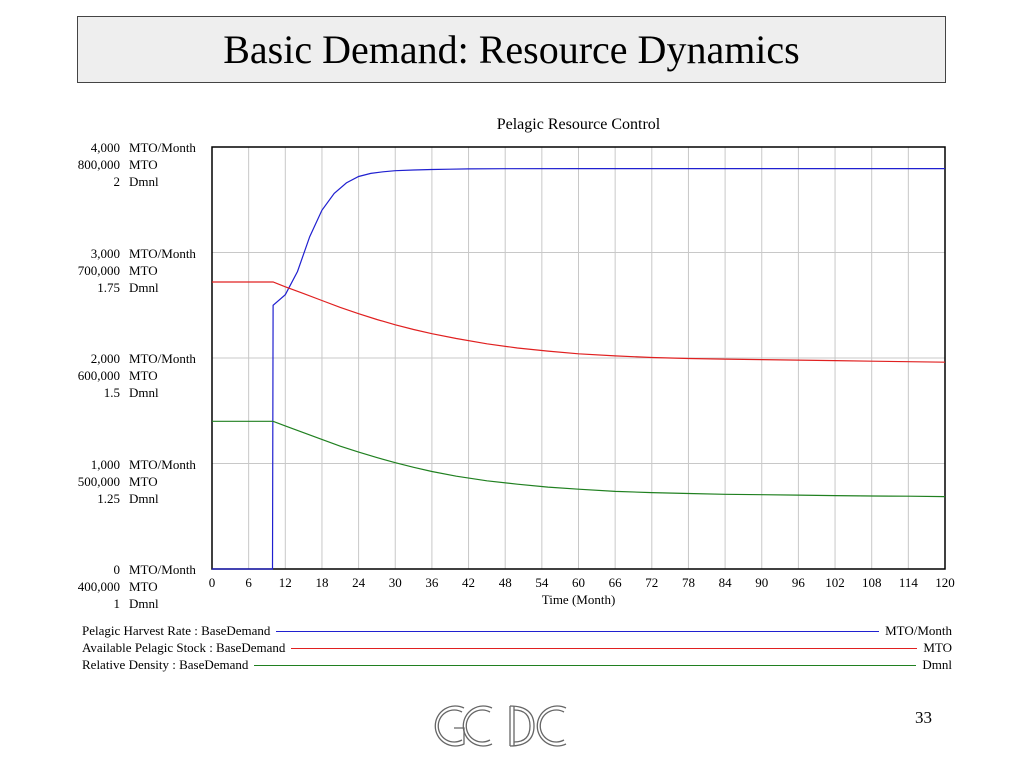 This screenshot has height=768, width=1024. I want to click on y-tick-value: 700,000, so click(98, 270).